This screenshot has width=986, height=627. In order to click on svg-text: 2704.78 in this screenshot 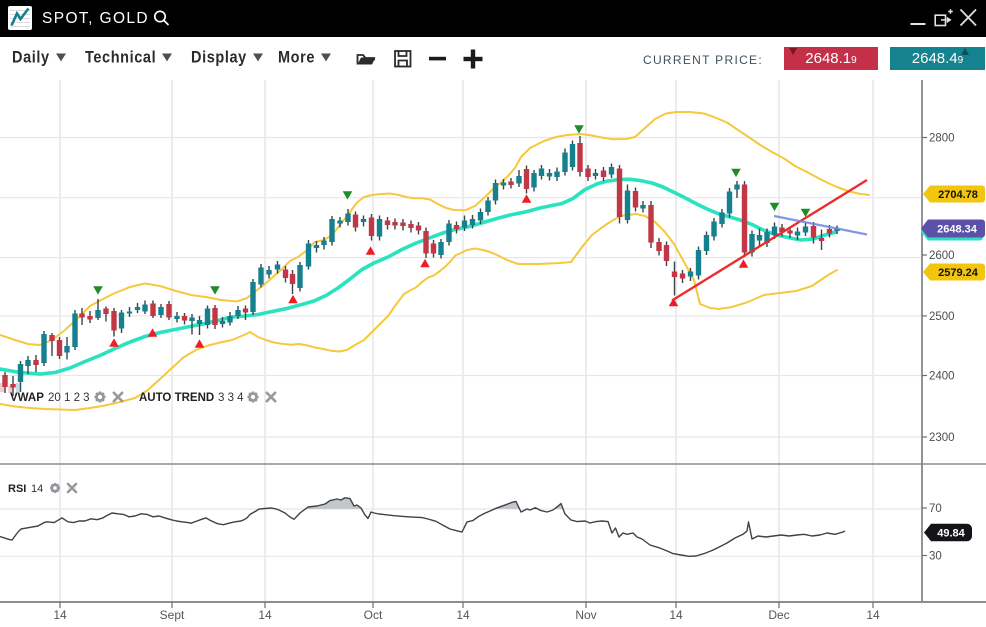, I will do `click(958, 195)`.